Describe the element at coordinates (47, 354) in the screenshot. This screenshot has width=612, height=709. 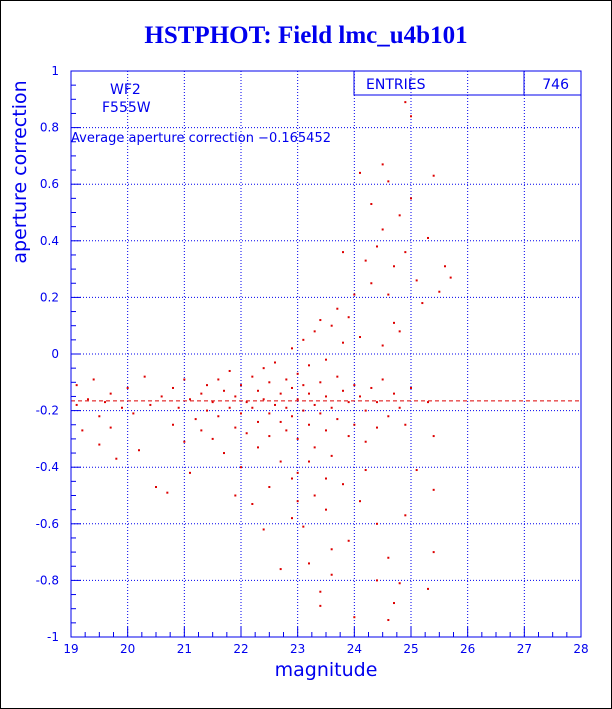
I see `y-tick-labels: -1 -0.8 -0.6 -0.4 -0.2 0 0.2 0.4 0.6 0.8 1` at that location.